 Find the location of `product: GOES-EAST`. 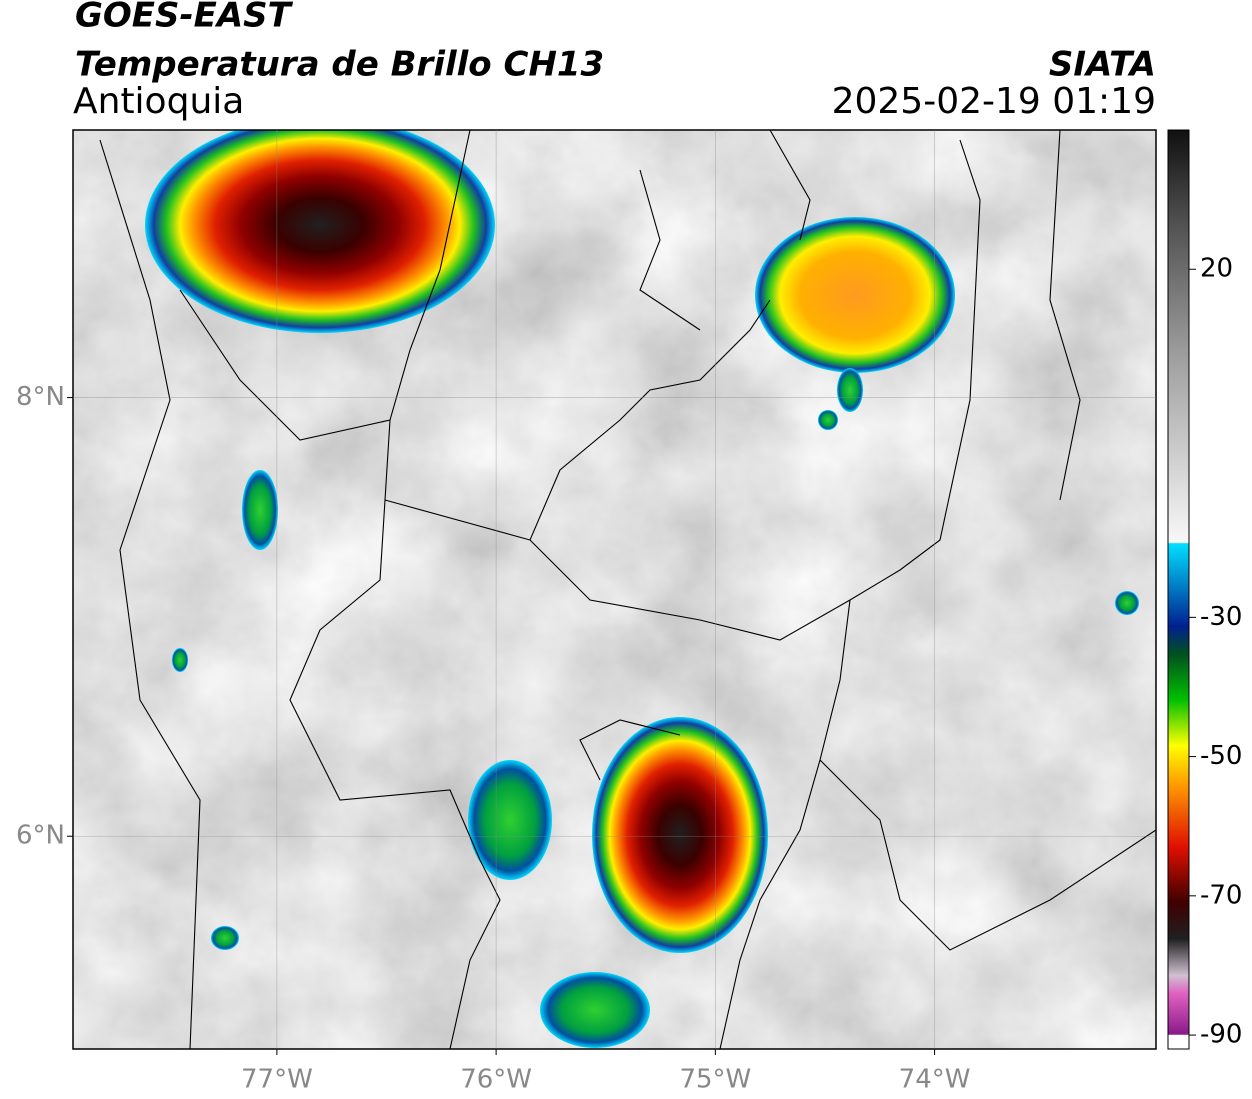

product: GOES-EAST is located at coordinates (184, 18).